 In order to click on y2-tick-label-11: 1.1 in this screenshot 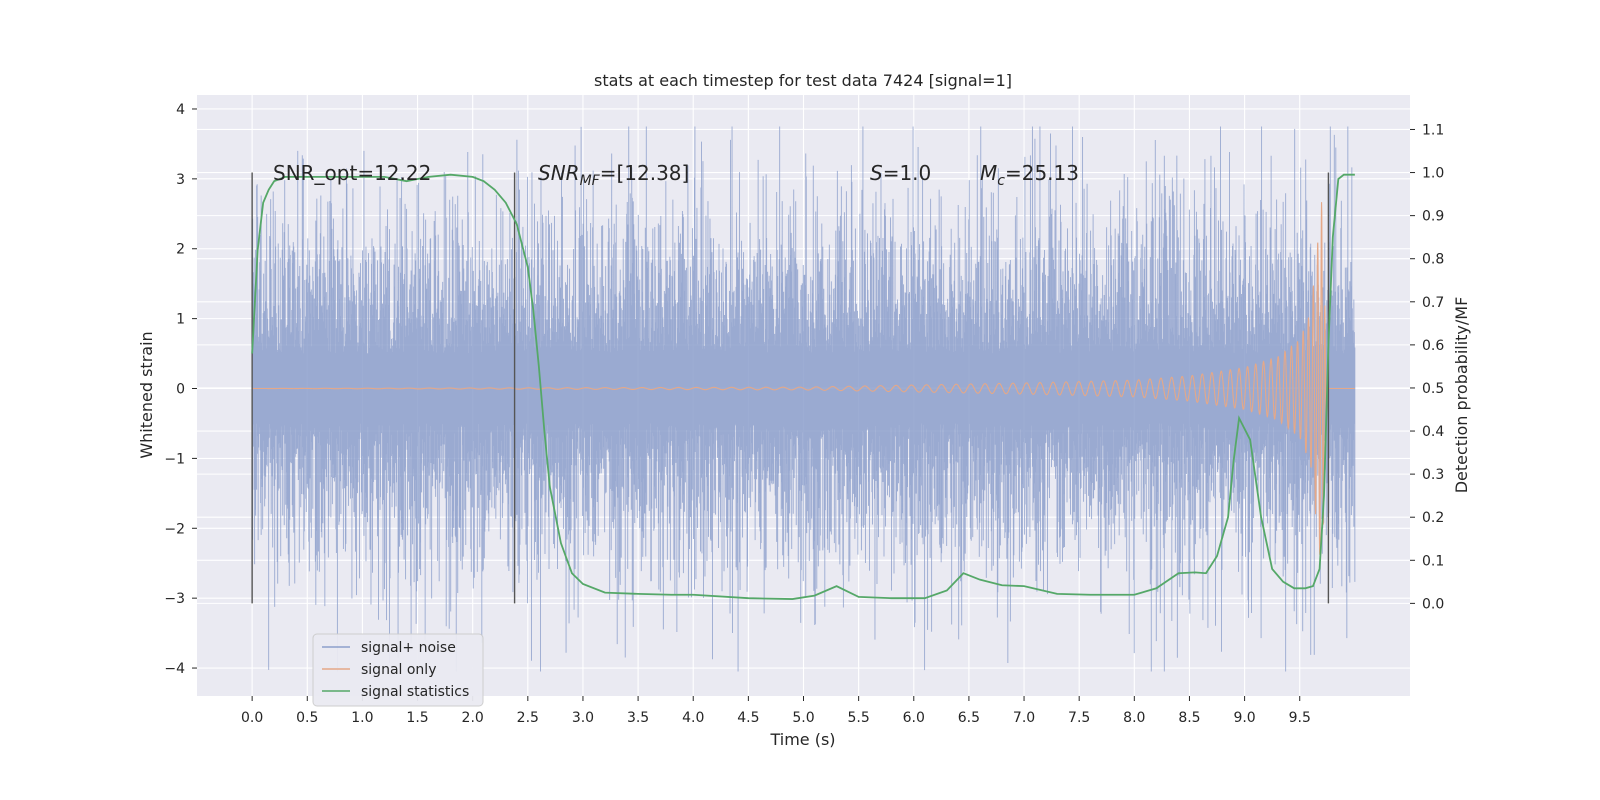, I will do `click(1433, 130)`.